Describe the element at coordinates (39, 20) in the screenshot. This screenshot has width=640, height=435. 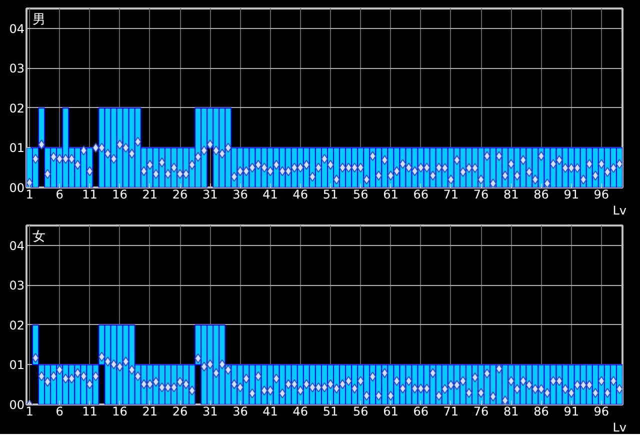
I see `chart-title: 男` at that location.